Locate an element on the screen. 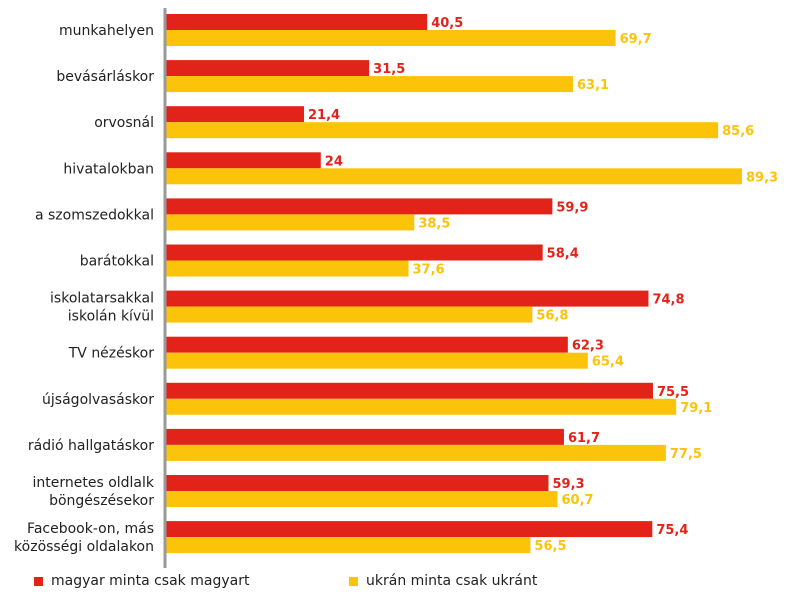 Image resolution: width=812 pixels, height=599 pixels. data-label: 89,3 is located at coordinates (762, 177).